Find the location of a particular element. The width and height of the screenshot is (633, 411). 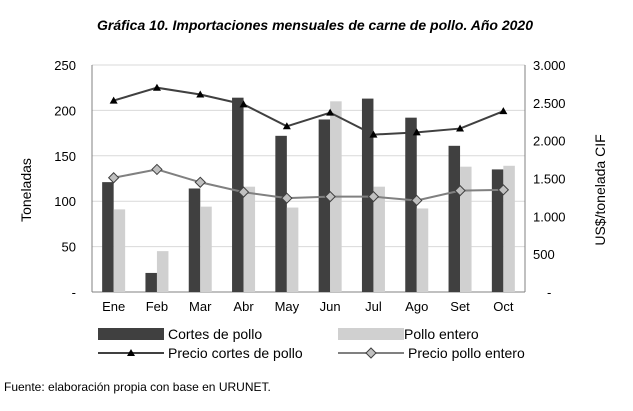

x-tick-labels: Ene Feb Mar Abr May Jun Jul Ago Set Oct is located at coordinates (308, 306).